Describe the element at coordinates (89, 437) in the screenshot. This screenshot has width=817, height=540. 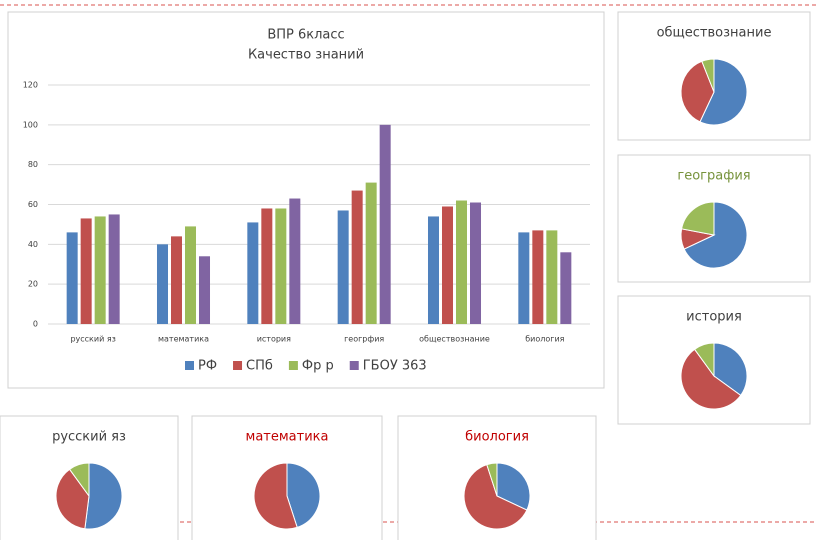
I see `pie-title: русский яз` at that location.